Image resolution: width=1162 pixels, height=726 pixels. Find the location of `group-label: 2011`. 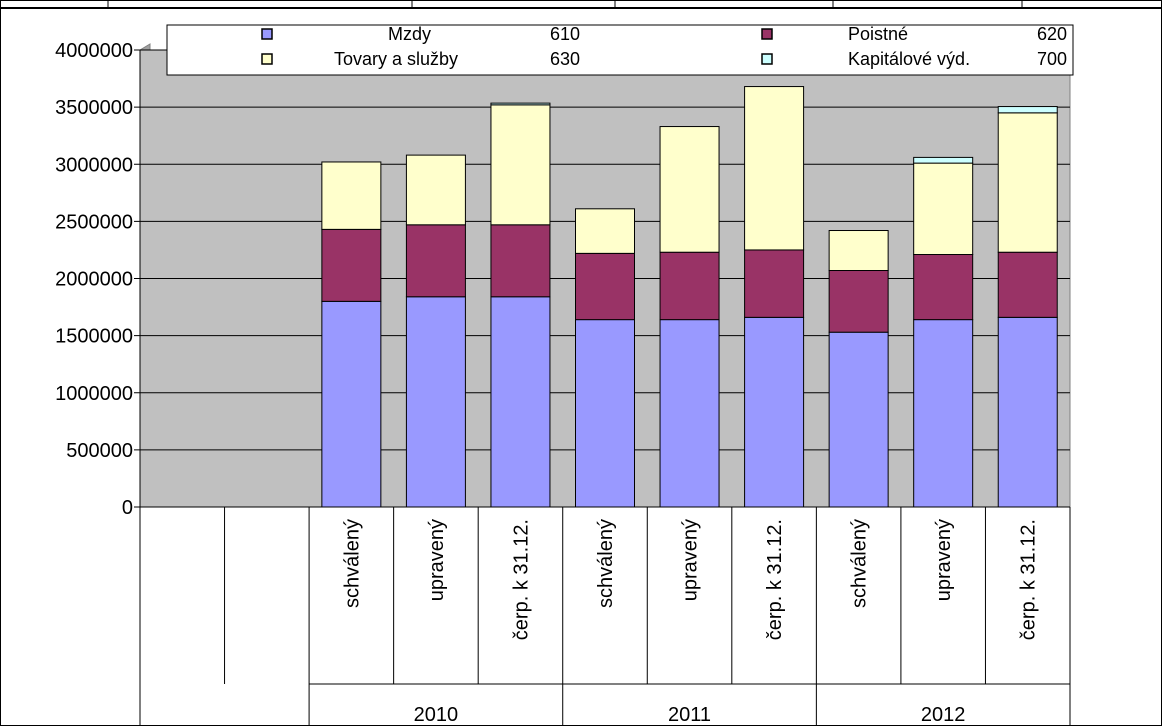

group-label: 2011 is located at coordinates (689, 715).